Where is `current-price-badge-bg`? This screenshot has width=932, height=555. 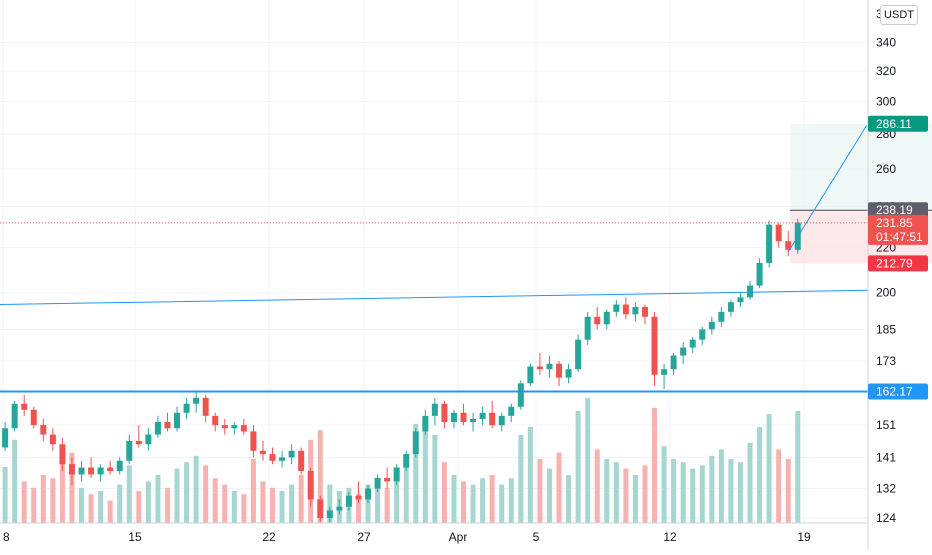
current-price-badge-bg is located at coordinates (898, 229).